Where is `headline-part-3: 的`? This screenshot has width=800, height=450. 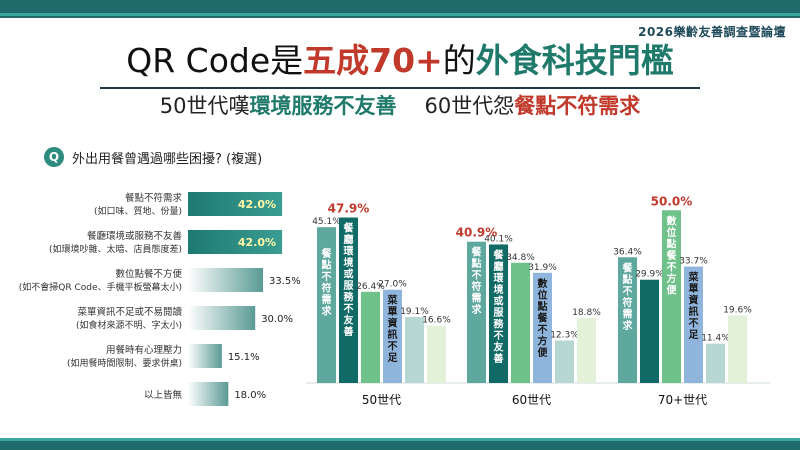
headline-part-3: 的 is located at coordinates (459, 60).